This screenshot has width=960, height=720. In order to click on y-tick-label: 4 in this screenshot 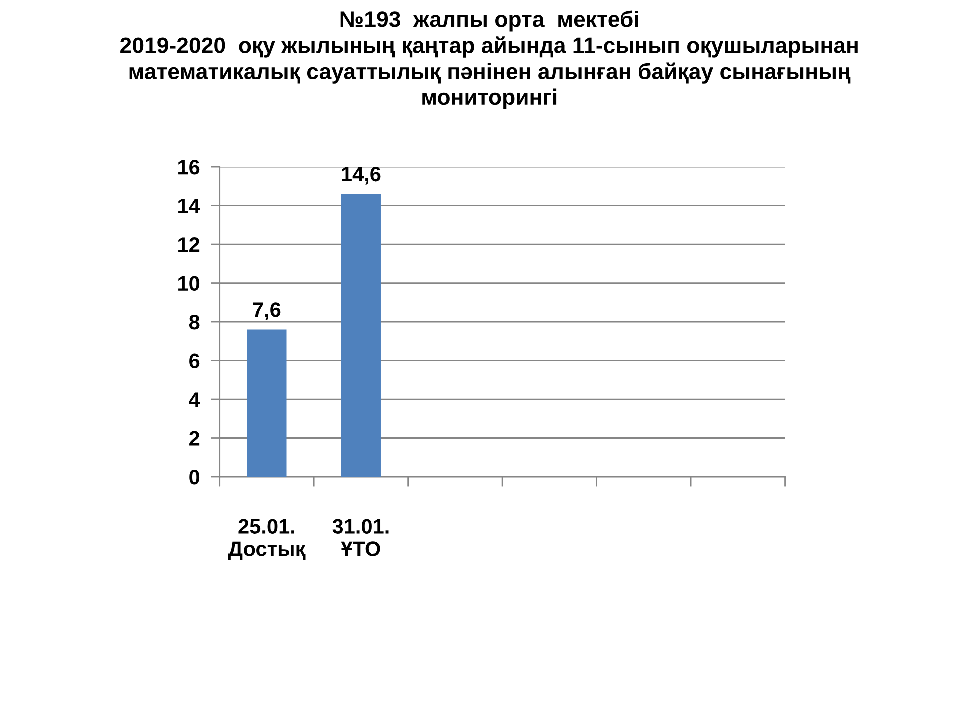, I will do `click(194, 400)`.